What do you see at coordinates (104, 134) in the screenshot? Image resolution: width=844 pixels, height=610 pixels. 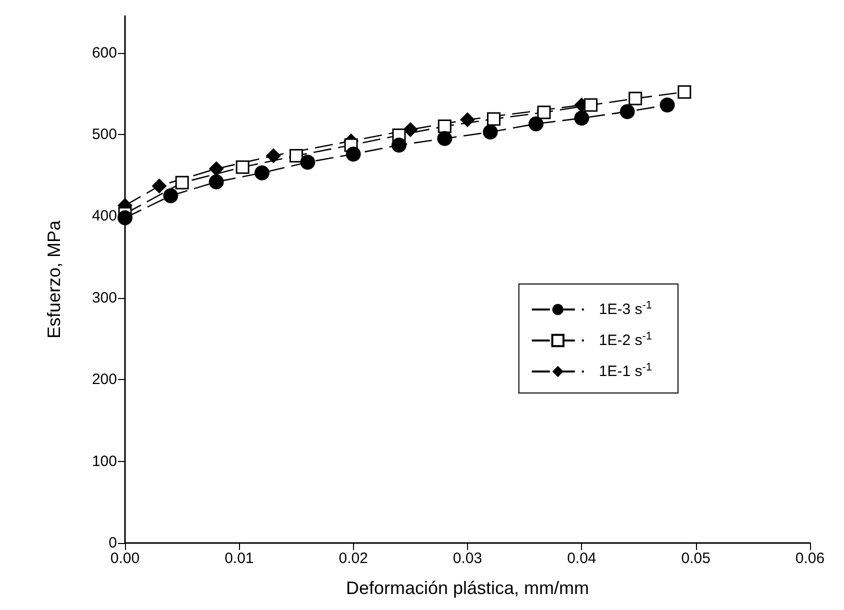 I see `y-tick-label: 500` at bounding box center [104, 134].